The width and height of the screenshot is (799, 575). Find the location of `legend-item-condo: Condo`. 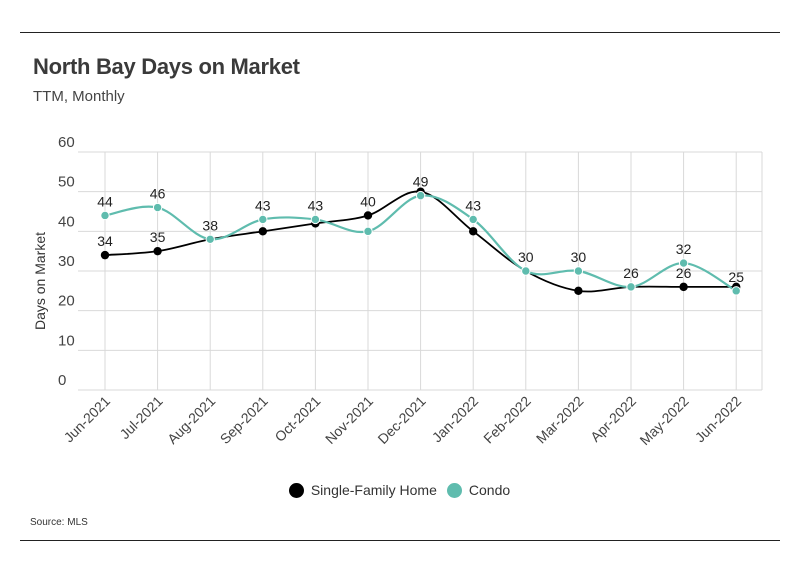

legend-item-condo: Condo is located at coordinates (478, 490).